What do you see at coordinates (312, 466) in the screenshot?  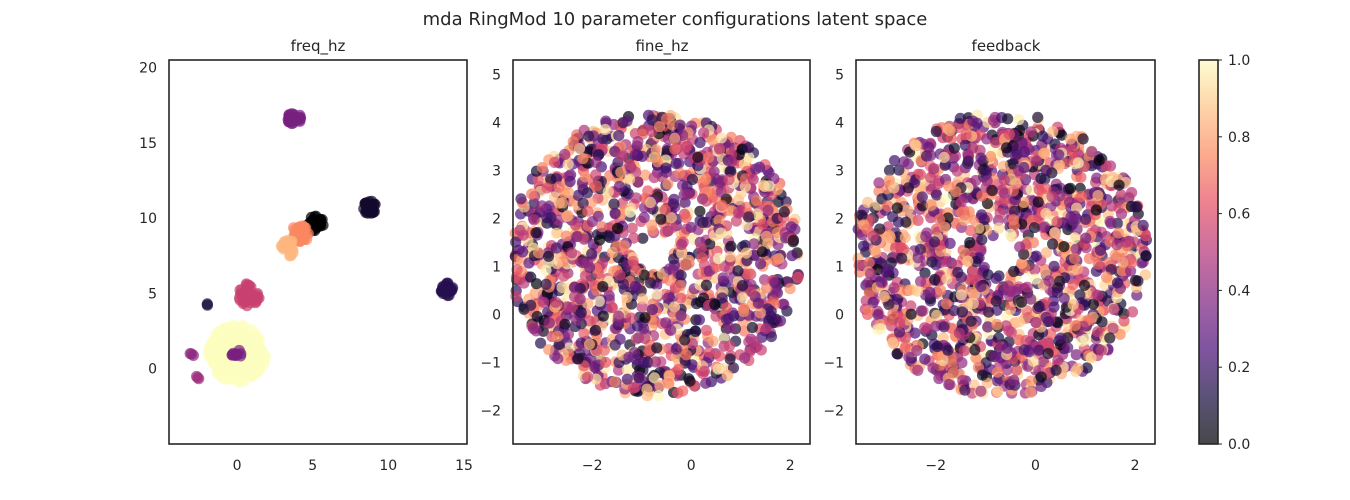 I see `x-tick-label: 5` at bounding box center [312, 466].